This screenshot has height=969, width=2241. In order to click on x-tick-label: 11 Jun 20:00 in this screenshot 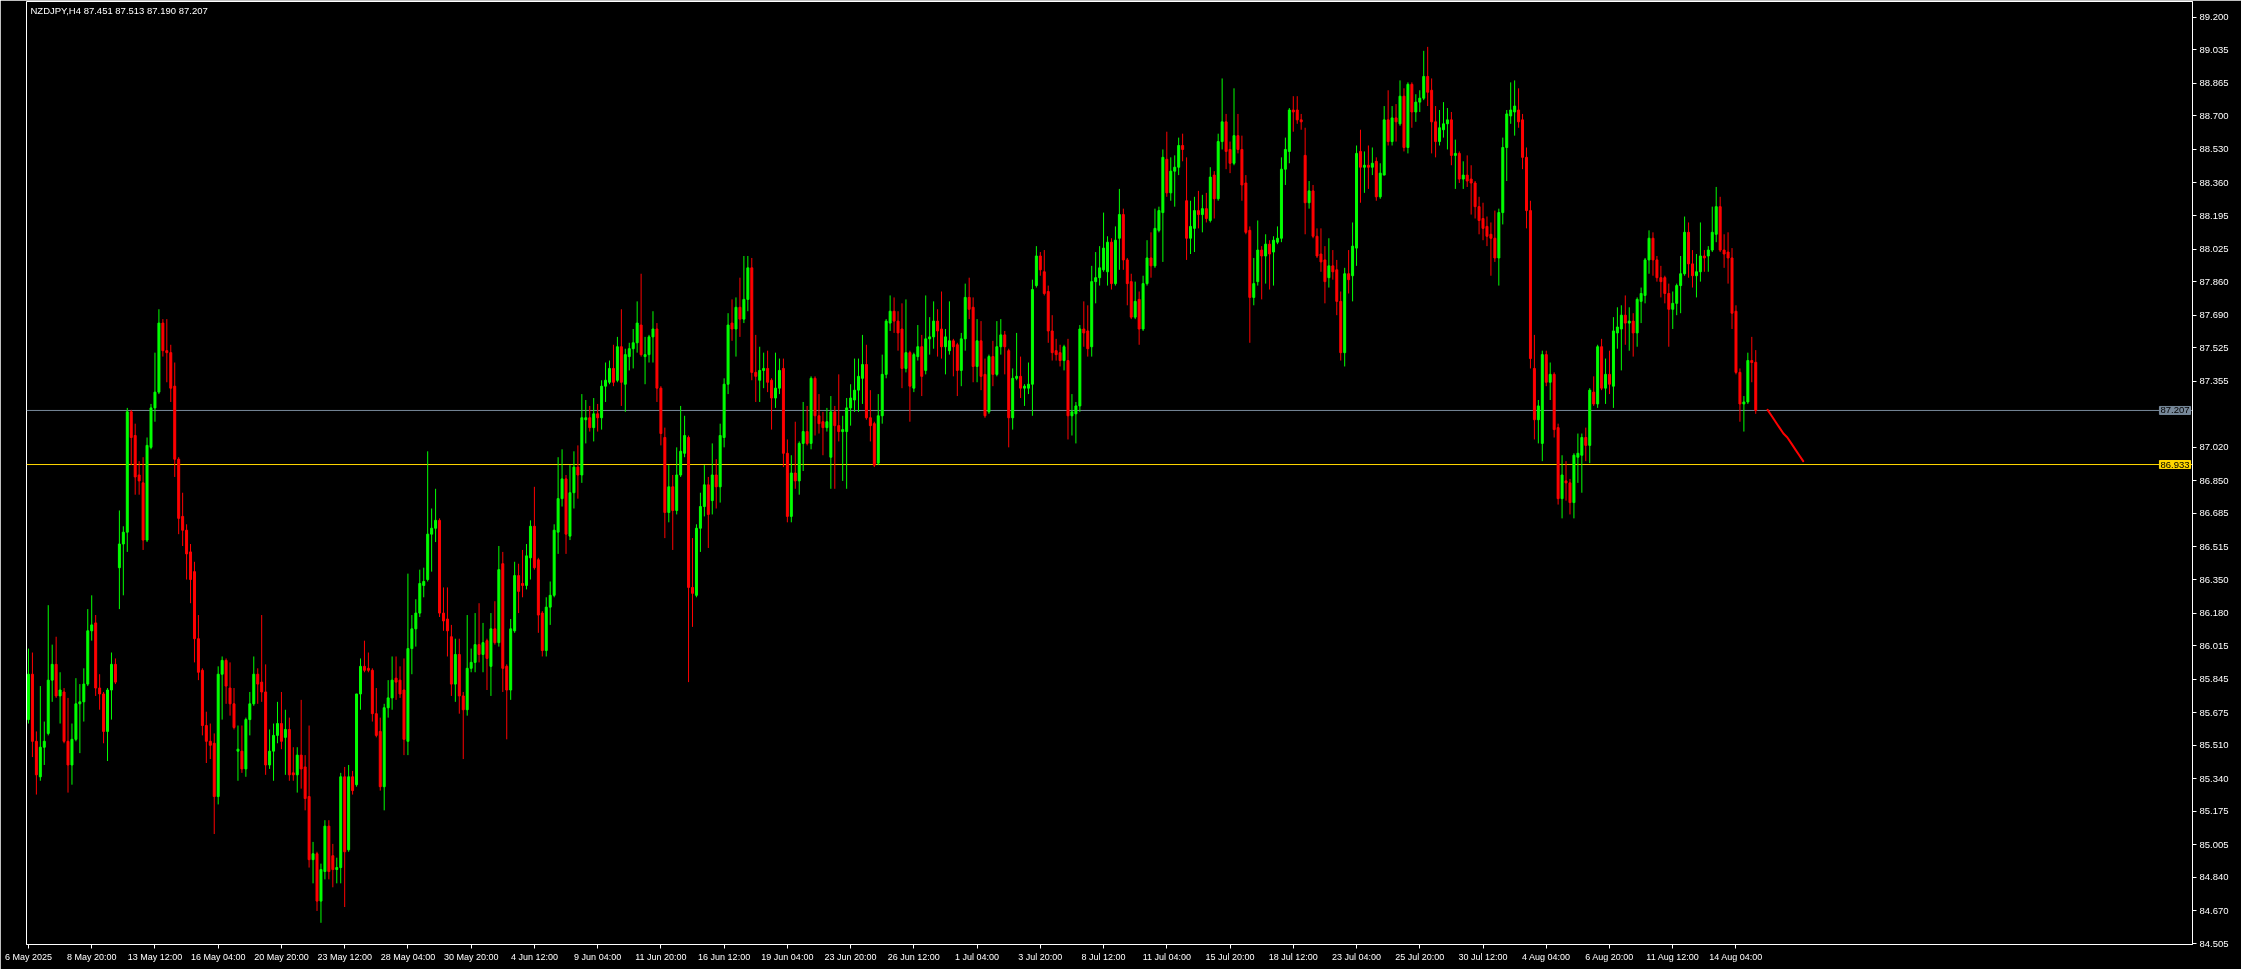, I will do `click(661, 956)`.